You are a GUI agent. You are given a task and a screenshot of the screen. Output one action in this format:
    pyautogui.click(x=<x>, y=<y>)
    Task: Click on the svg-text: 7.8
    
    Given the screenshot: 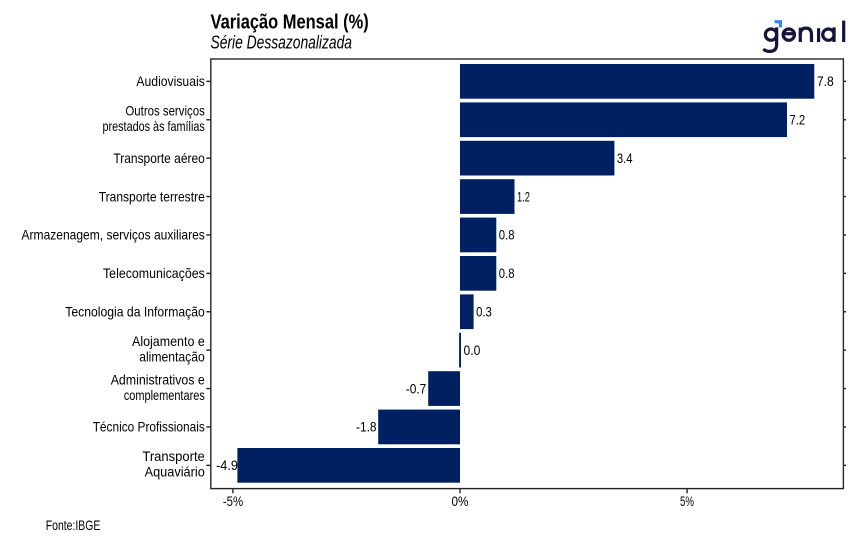 What is the action you would take?
    pyautogui.click(x=825, y=81)
    